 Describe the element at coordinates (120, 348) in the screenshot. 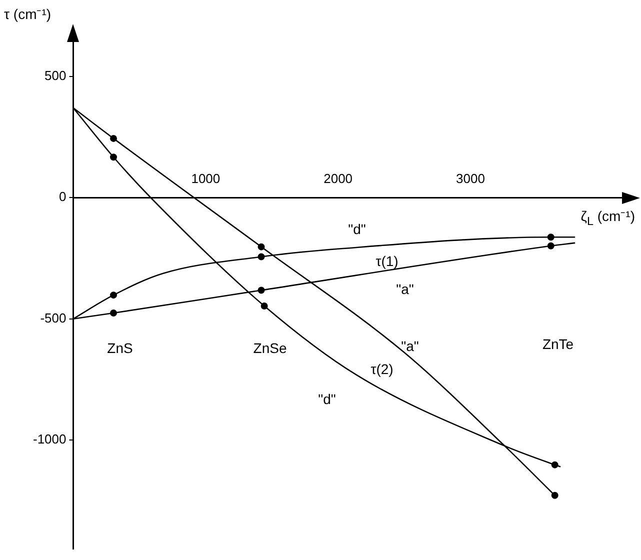

I see `annotation: ZnS` at that location.